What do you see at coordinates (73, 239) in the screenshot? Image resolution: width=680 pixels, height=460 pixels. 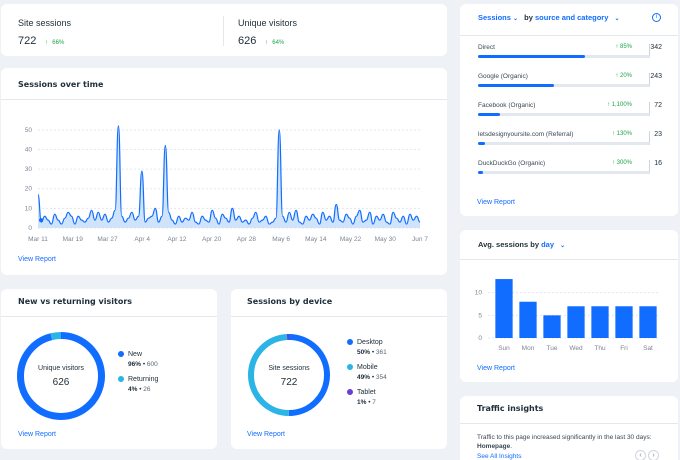 I see `x-tick-label: Mar 19` at bounding box center [73, 239].